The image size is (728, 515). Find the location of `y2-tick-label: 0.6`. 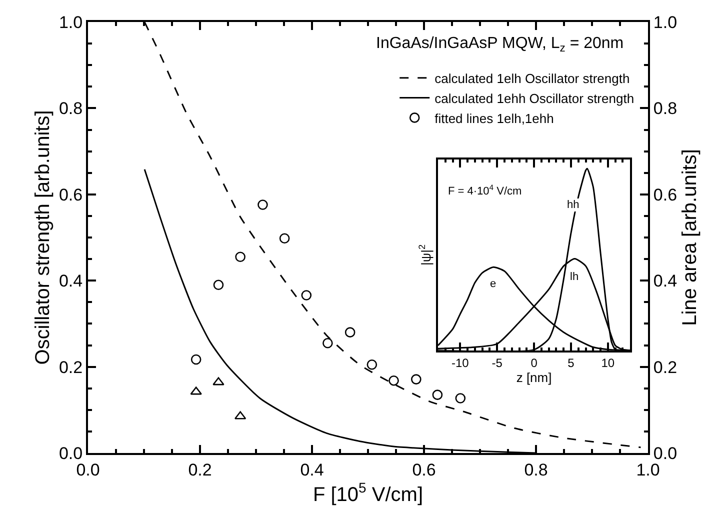

y2-tick-label: 0.6 is located at coordinates (665, 194).